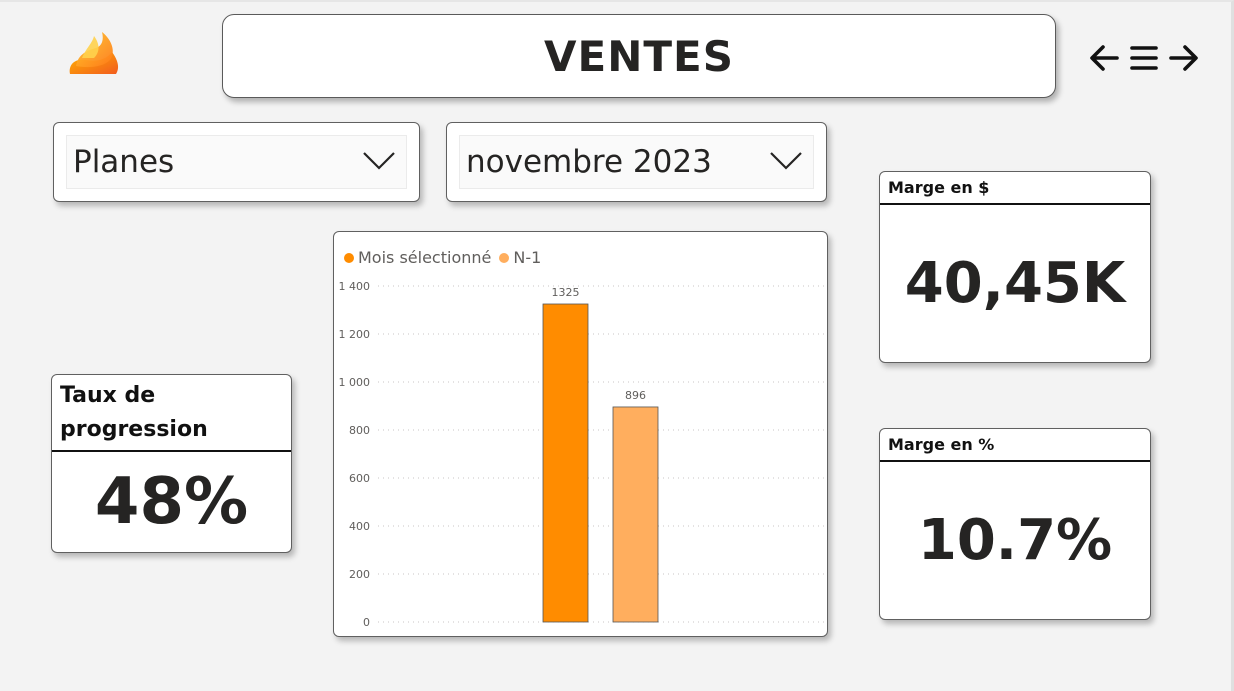 This screenshot has width=1234, height=691. I want to click on arrow-right-icon, so click(1183, 58).